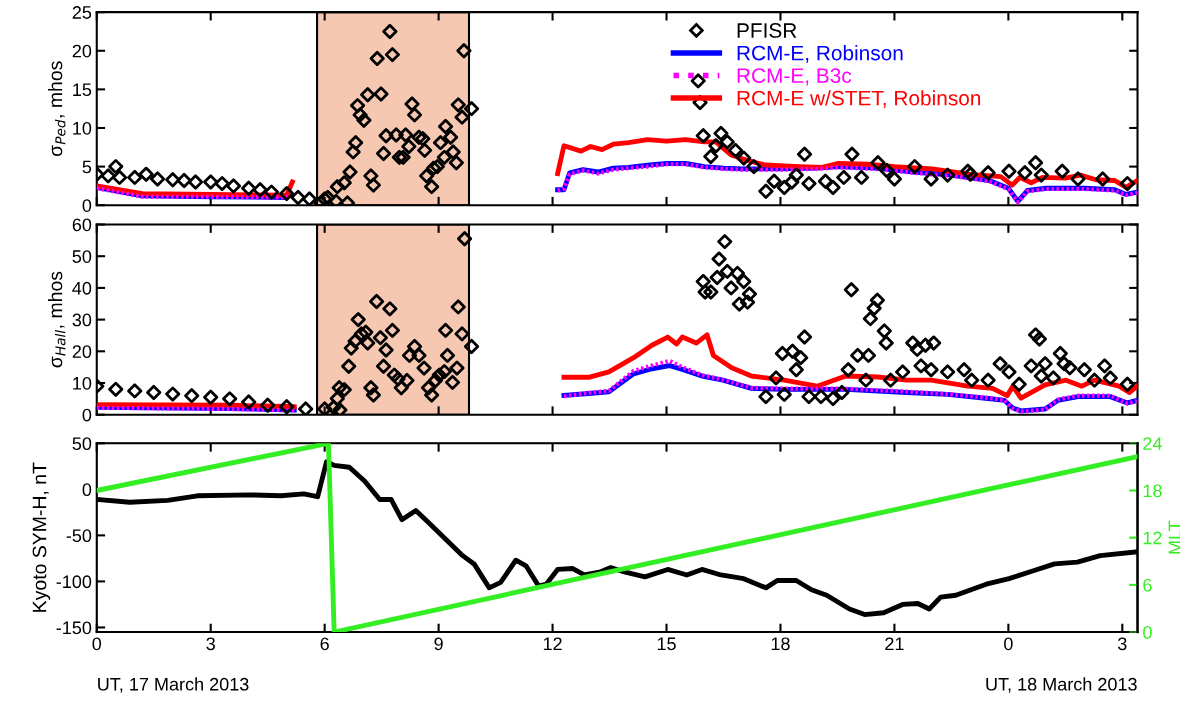 The height and width of the screenshot is (715, 1180). Describe the element at coordinates (438, 644) in the screenshot. I see `x-tick-label: 9` at that location.